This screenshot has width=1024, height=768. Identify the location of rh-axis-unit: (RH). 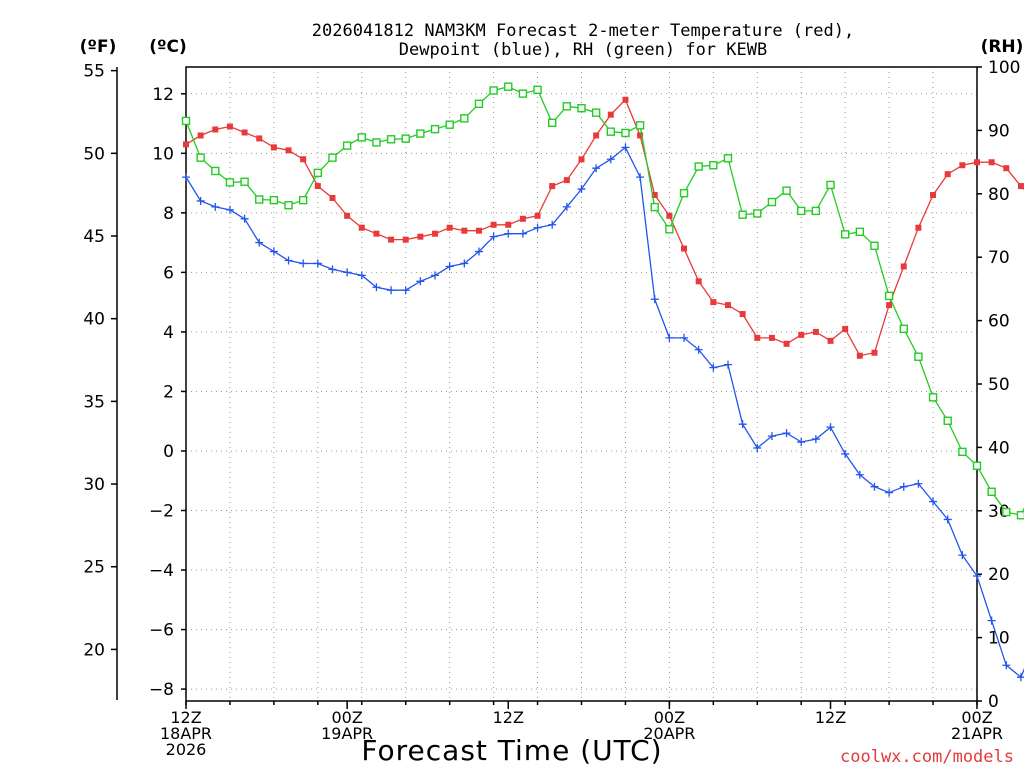
(1002, 47).